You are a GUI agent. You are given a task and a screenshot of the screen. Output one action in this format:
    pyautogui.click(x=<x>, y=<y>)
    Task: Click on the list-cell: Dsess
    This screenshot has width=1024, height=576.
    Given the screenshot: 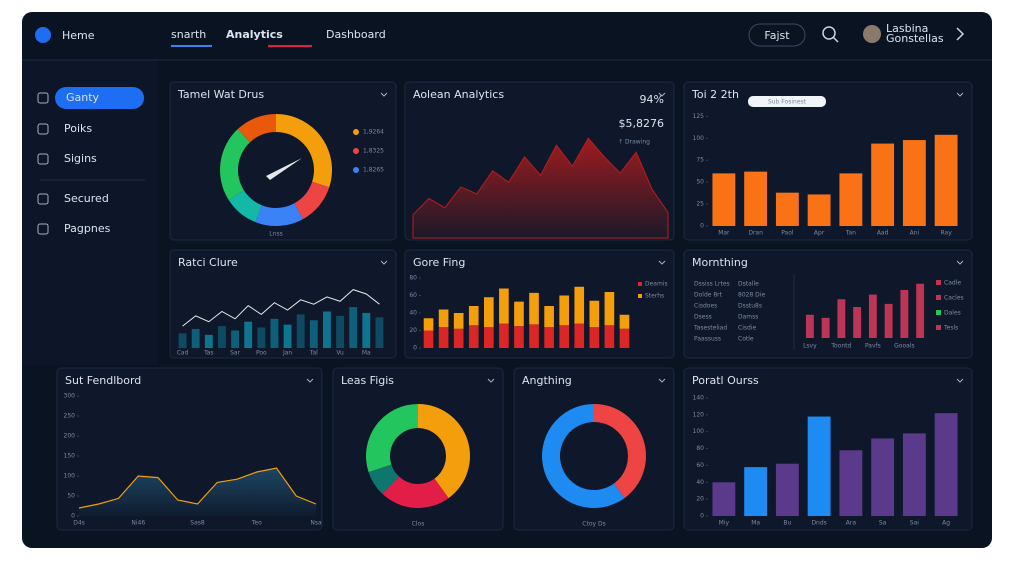 What is the action you would take?
    pyautogui.click(x=703, y=317)
    